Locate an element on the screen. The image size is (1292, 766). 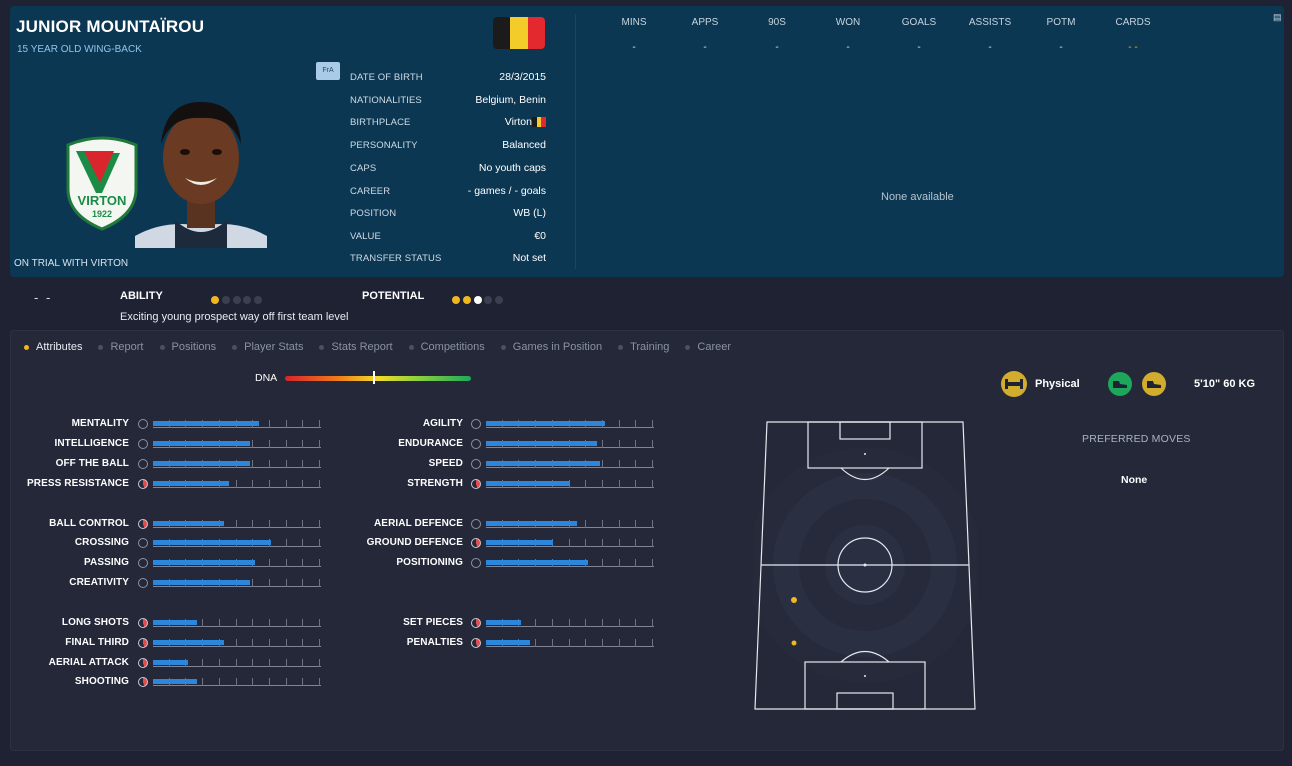
info-value: No youth caps is located at coordinates (512, 168).